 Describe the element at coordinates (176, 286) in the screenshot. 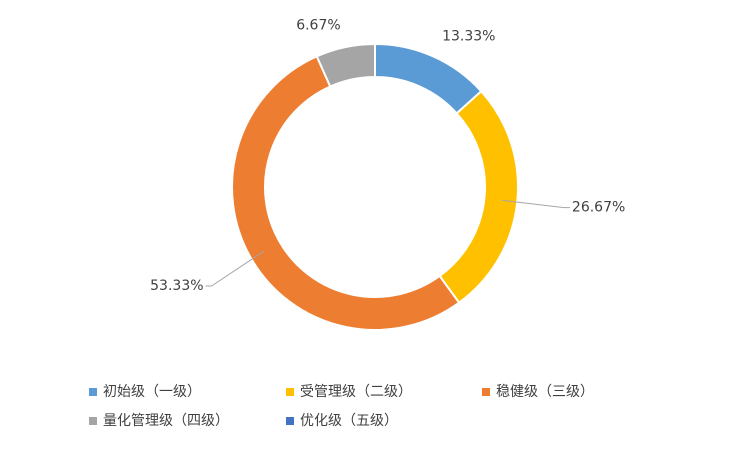

I see `data-label: 53.33%` at that location.